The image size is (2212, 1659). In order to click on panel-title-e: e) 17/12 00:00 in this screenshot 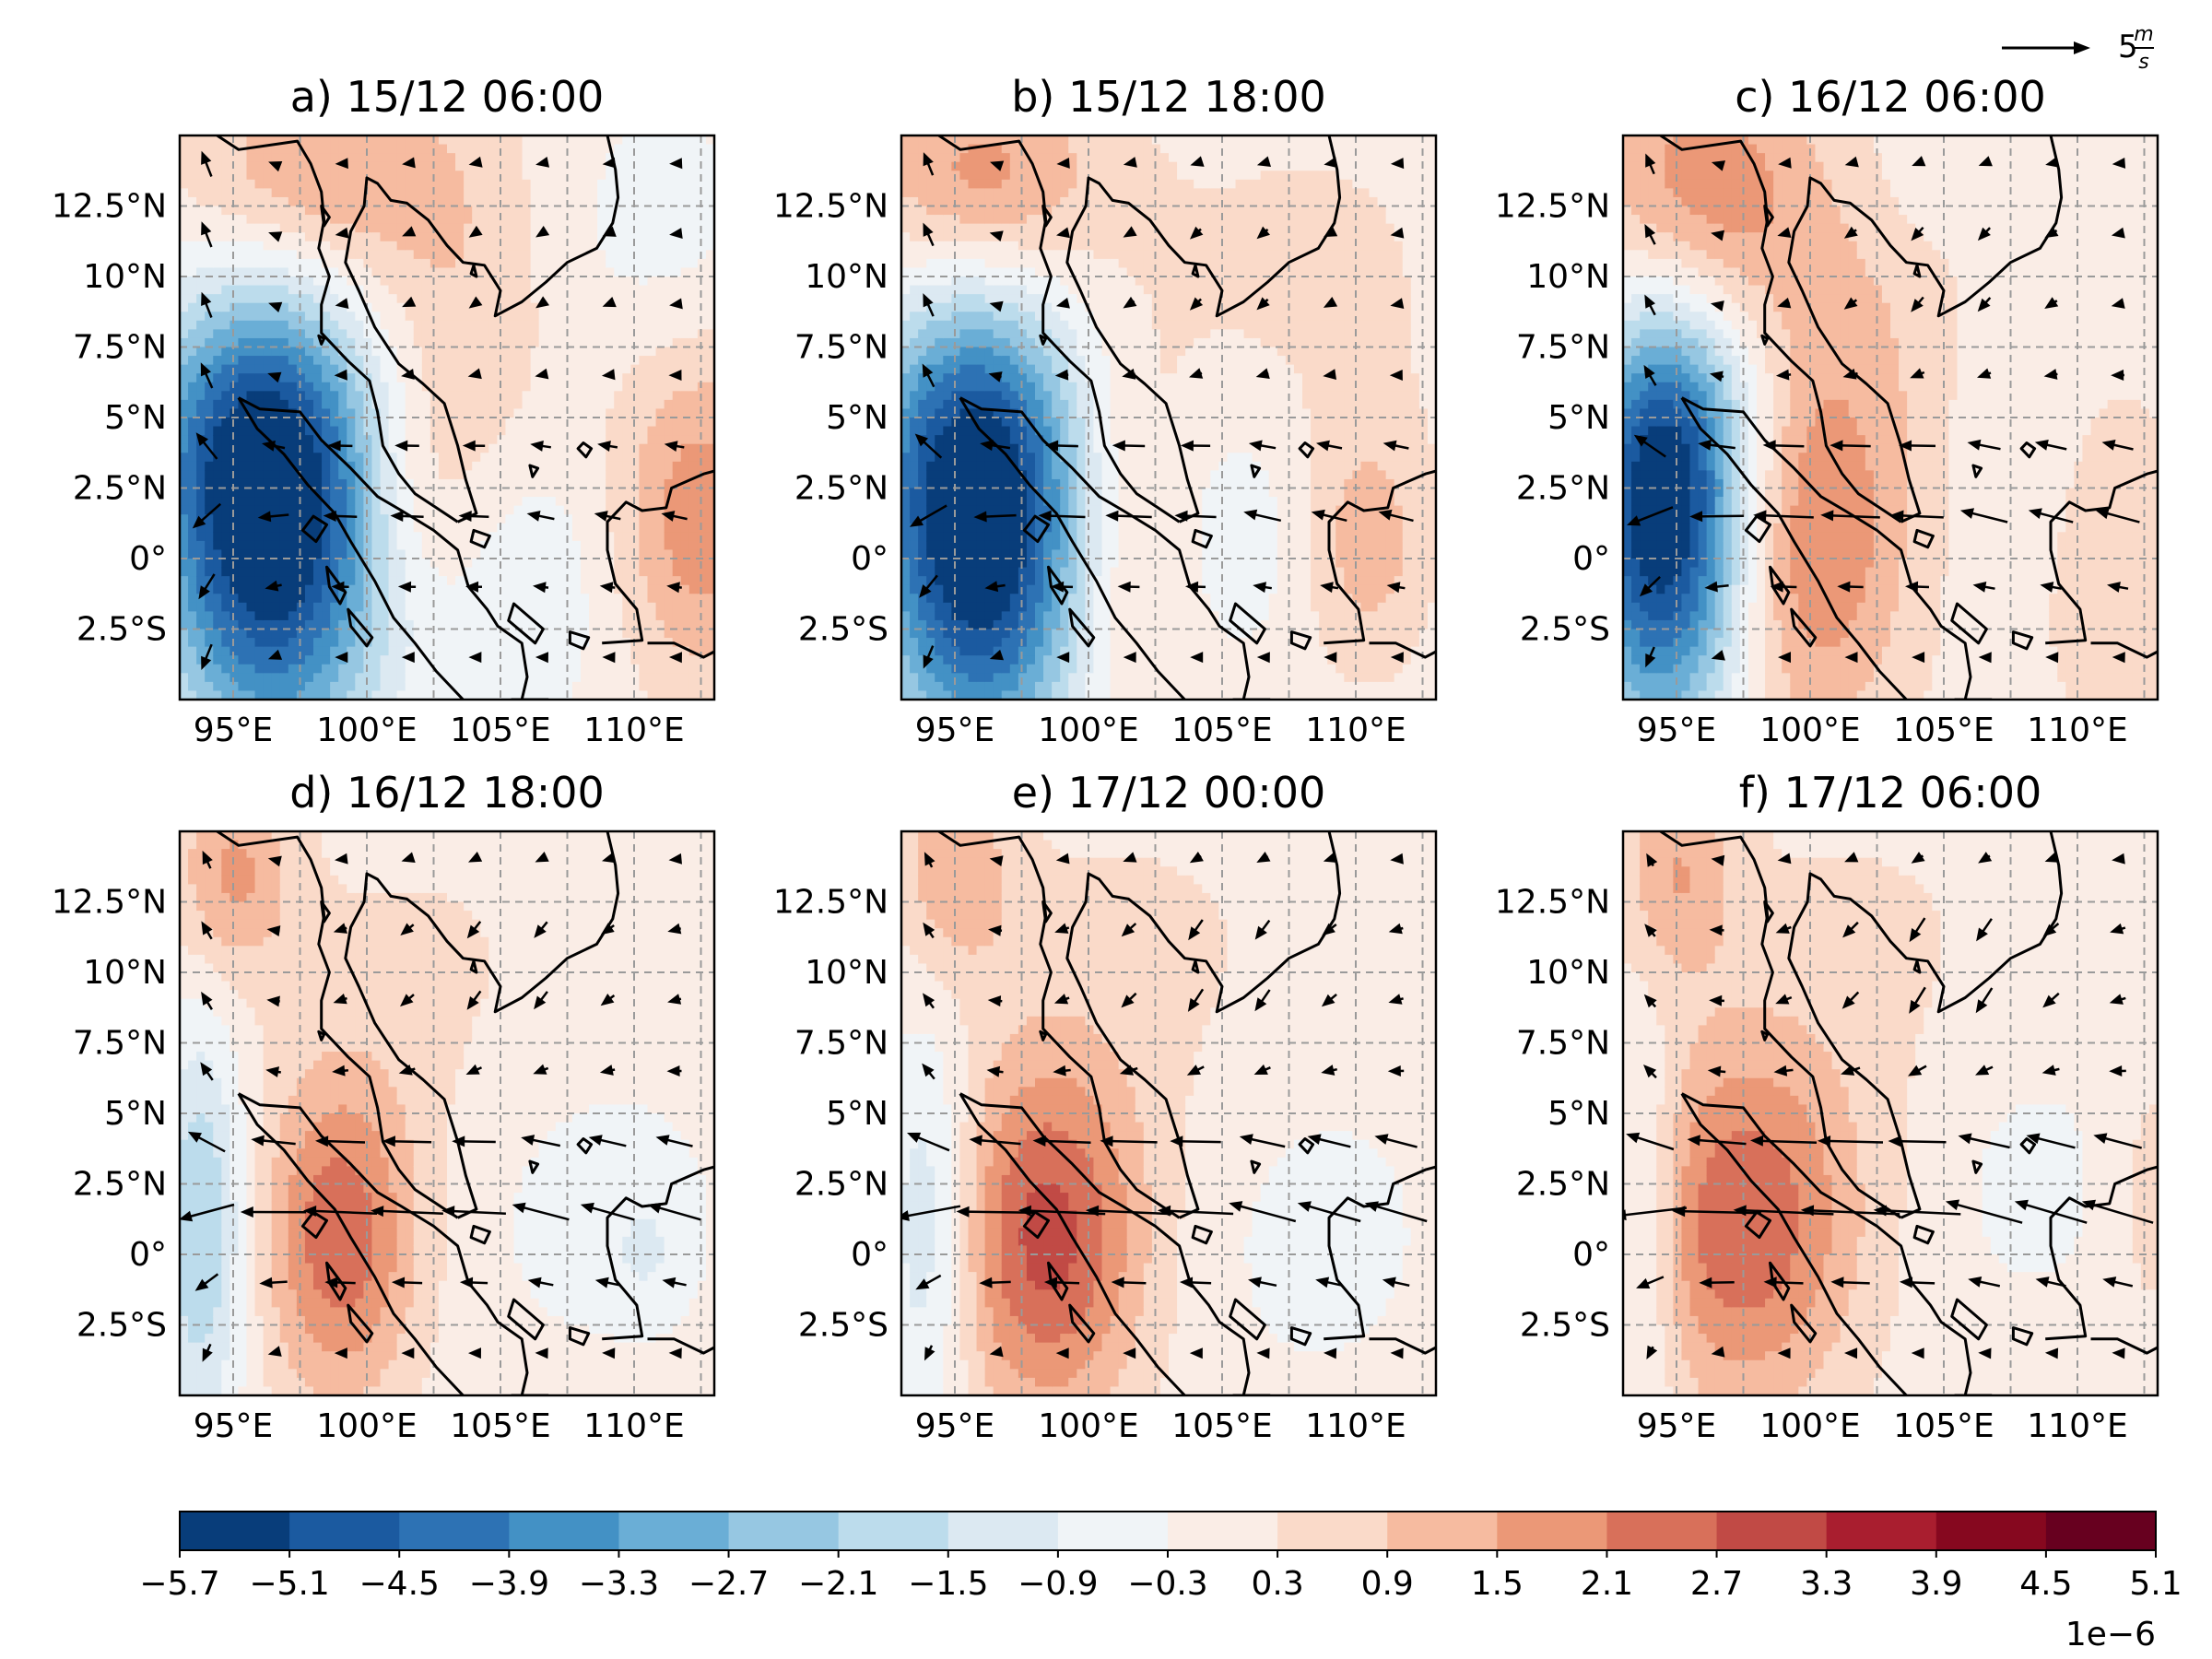, I will do `click(1169, 793)`.